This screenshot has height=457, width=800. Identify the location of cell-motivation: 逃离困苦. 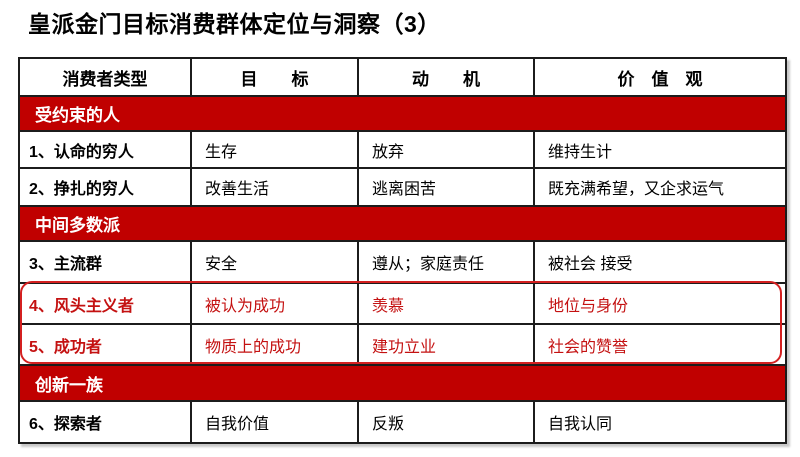
(446, 187).